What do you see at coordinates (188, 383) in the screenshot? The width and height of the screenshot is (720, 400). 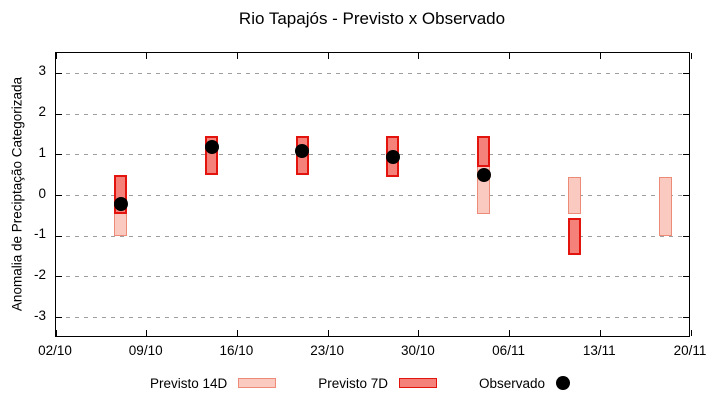 I see `legend-label-previsto-14d: Previsto 14D` at bounding box center [188, 383].